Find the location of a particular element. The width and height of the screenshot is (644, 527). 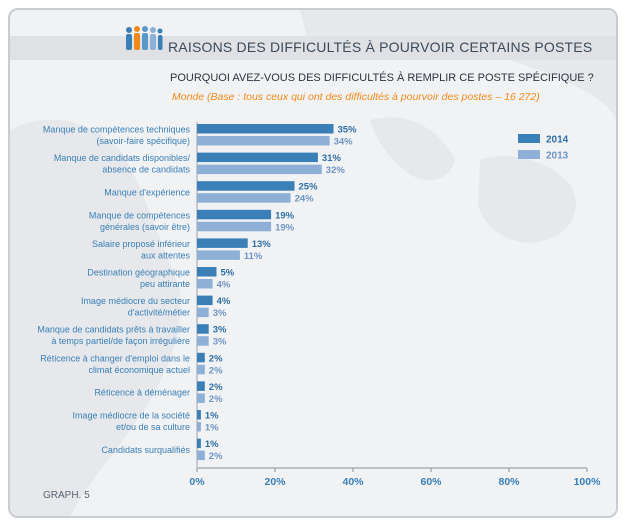

title-band is located at coordinates (313, 48).